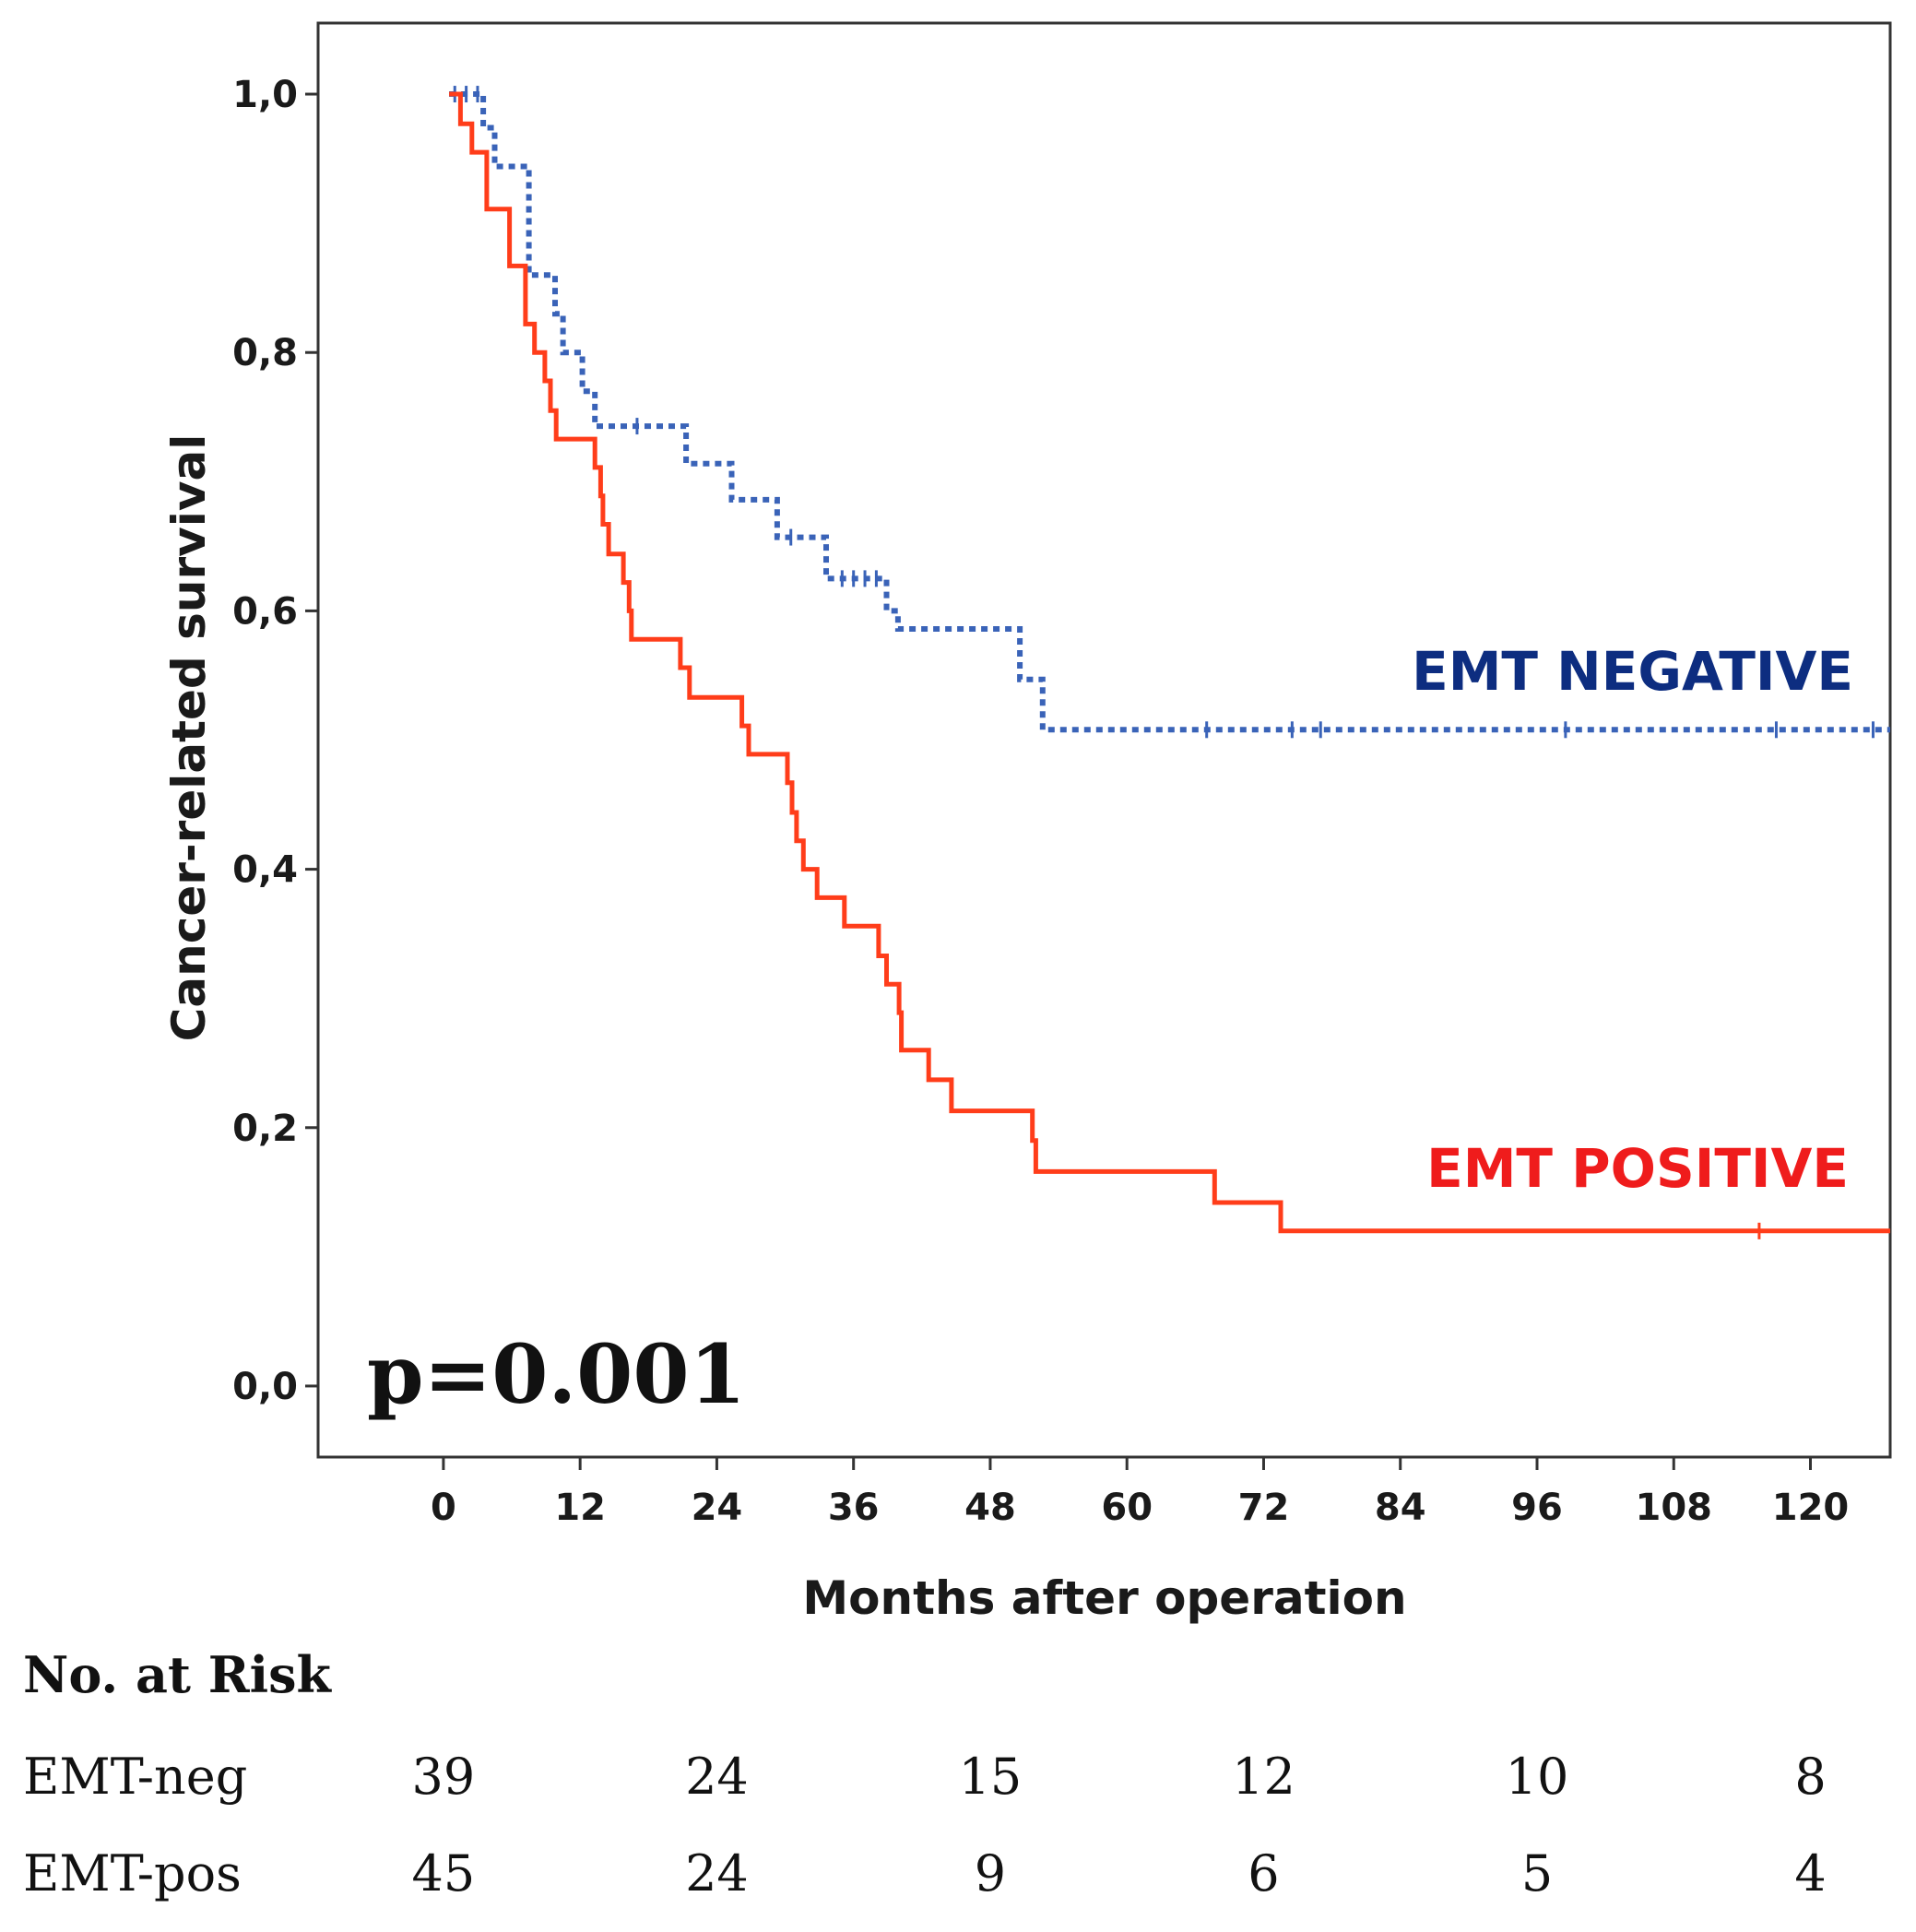 The image size is (1916, 1932). I want to click on risk-count: 5, so click(1537, 1873).